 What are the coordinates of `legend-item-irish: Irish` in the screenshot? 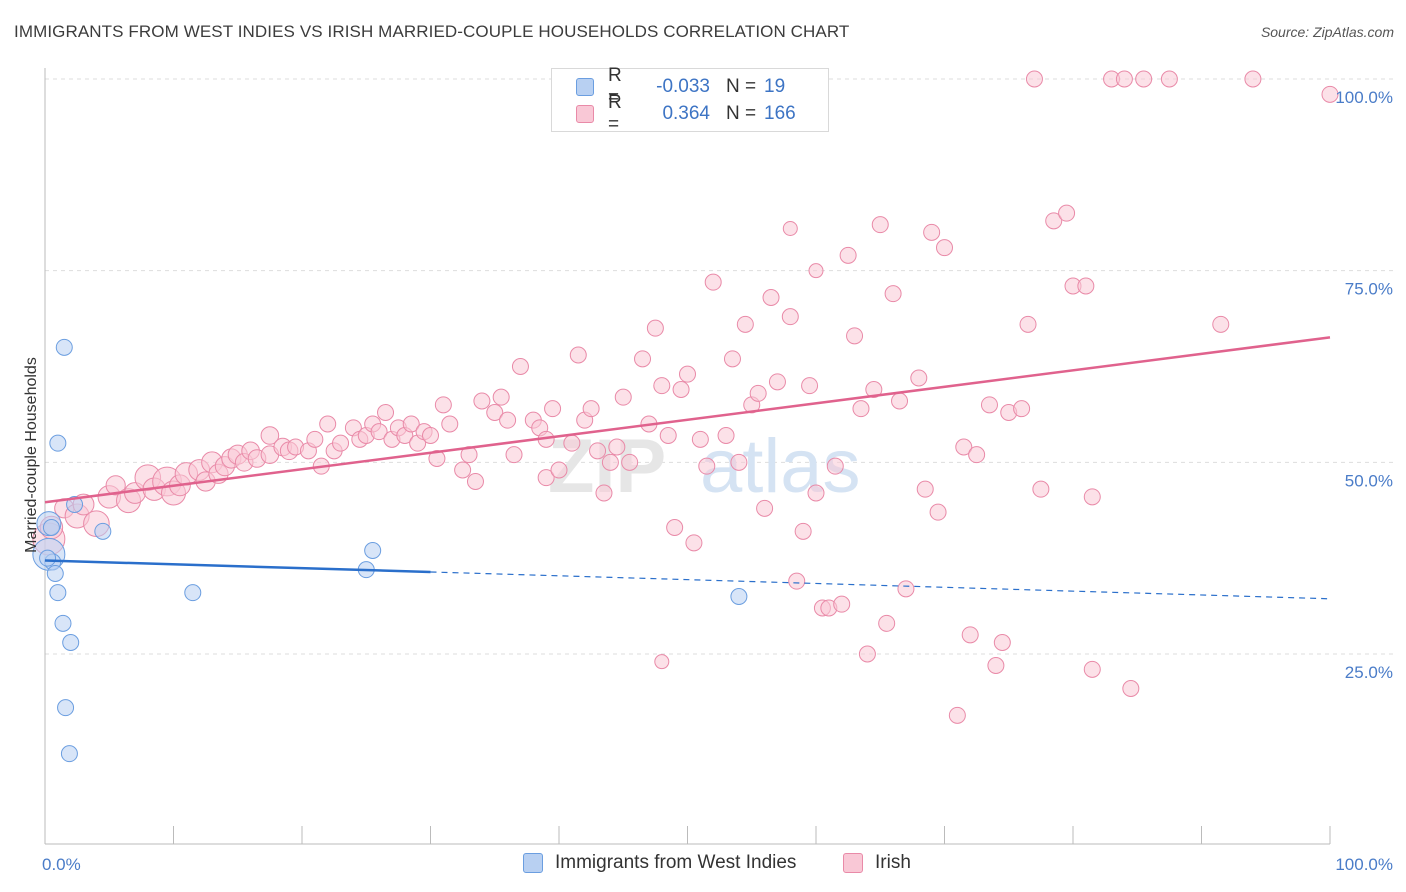 It's located at (877, 863).